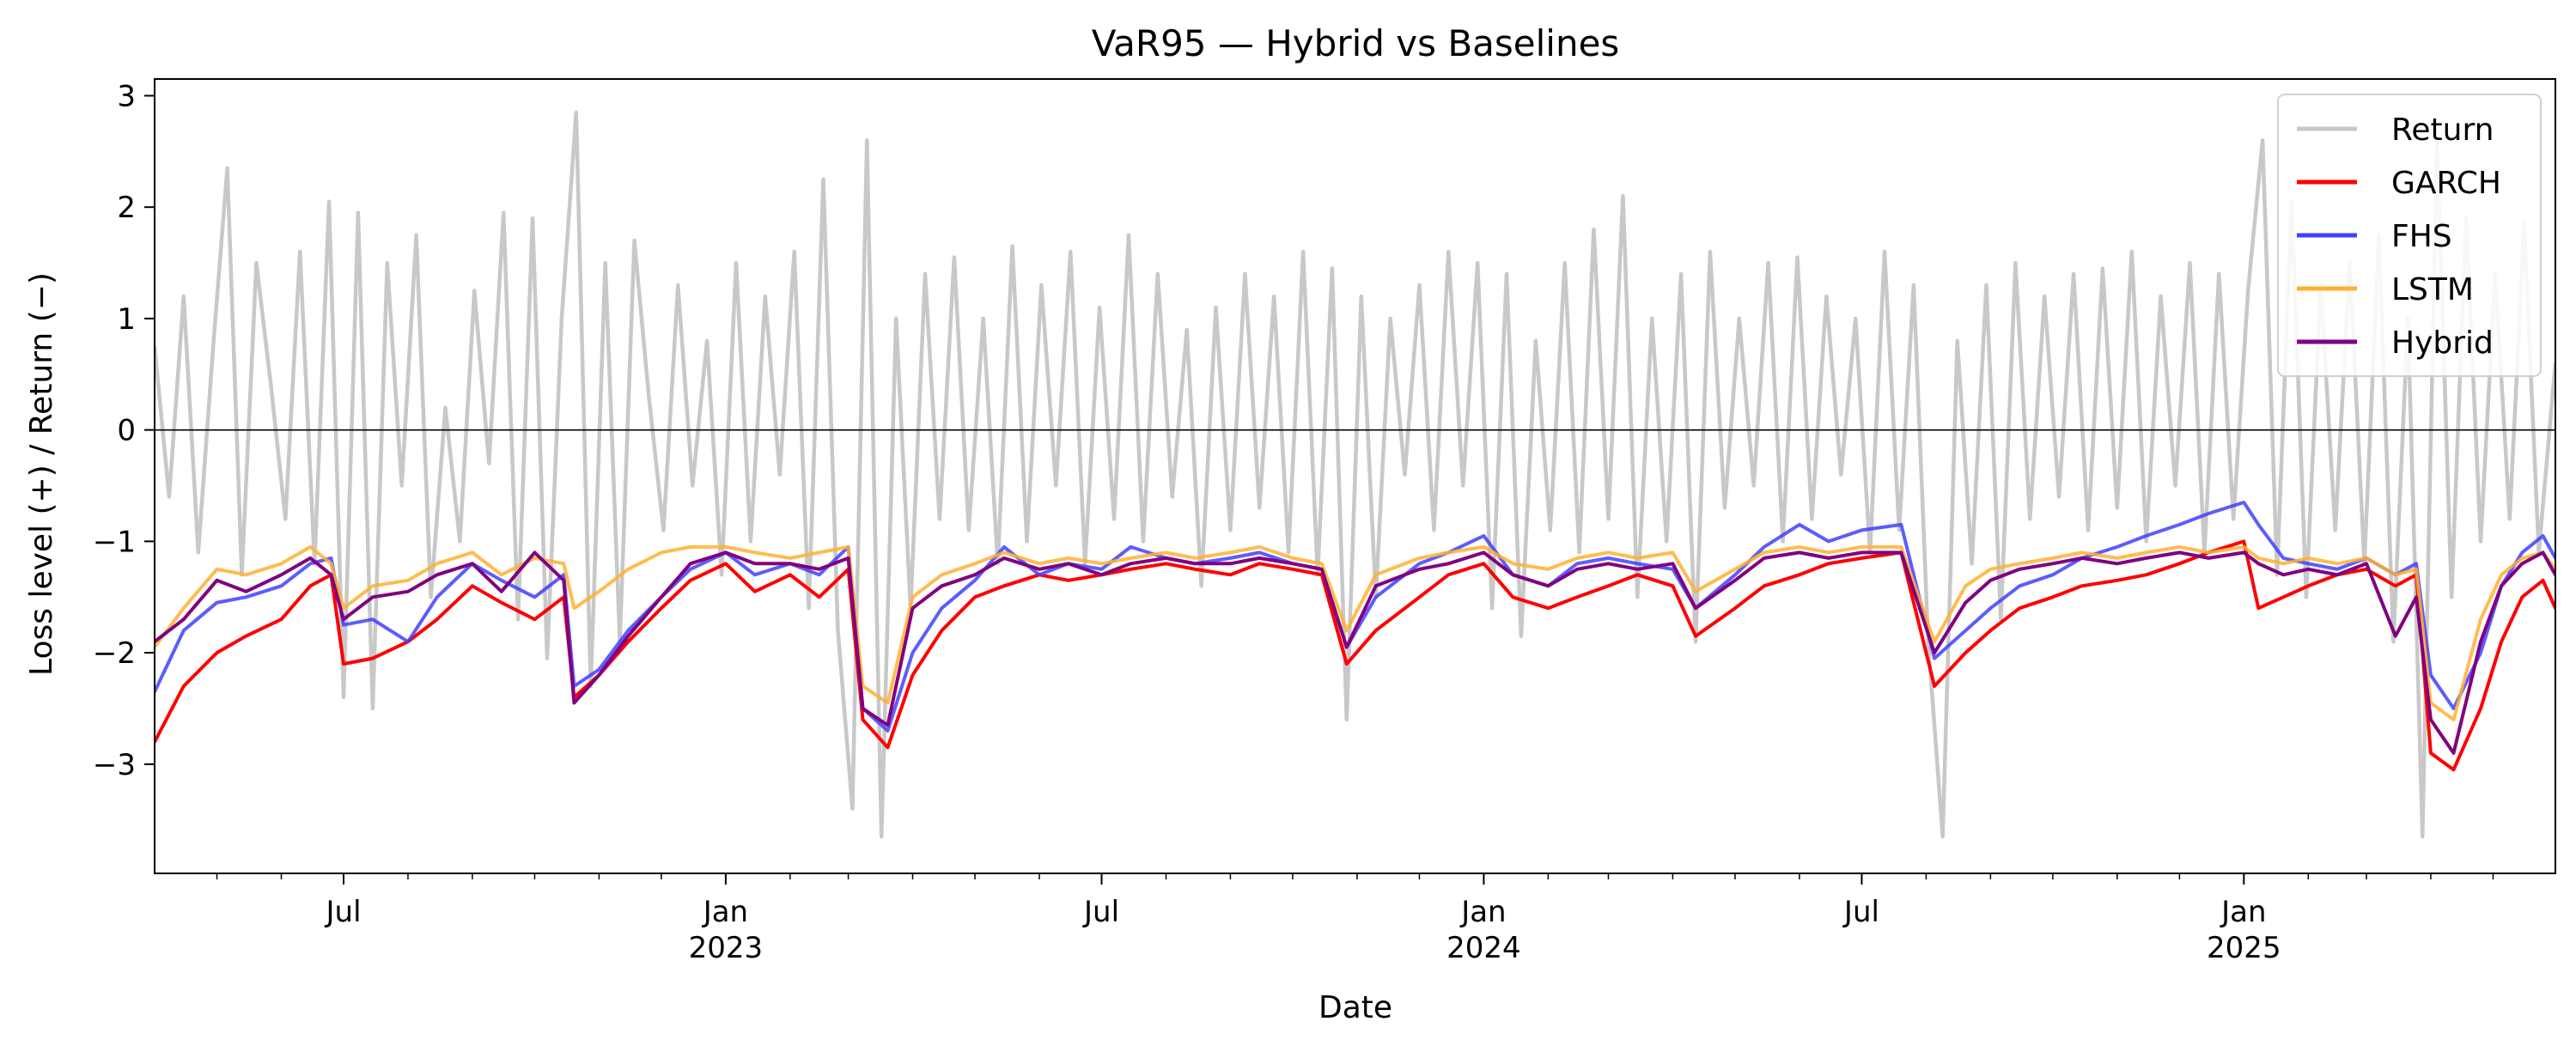  What do you see at coordinates (126, 319) in the screenshot?
I see `y-tick-label: 1` at bounding box center [126, 319].